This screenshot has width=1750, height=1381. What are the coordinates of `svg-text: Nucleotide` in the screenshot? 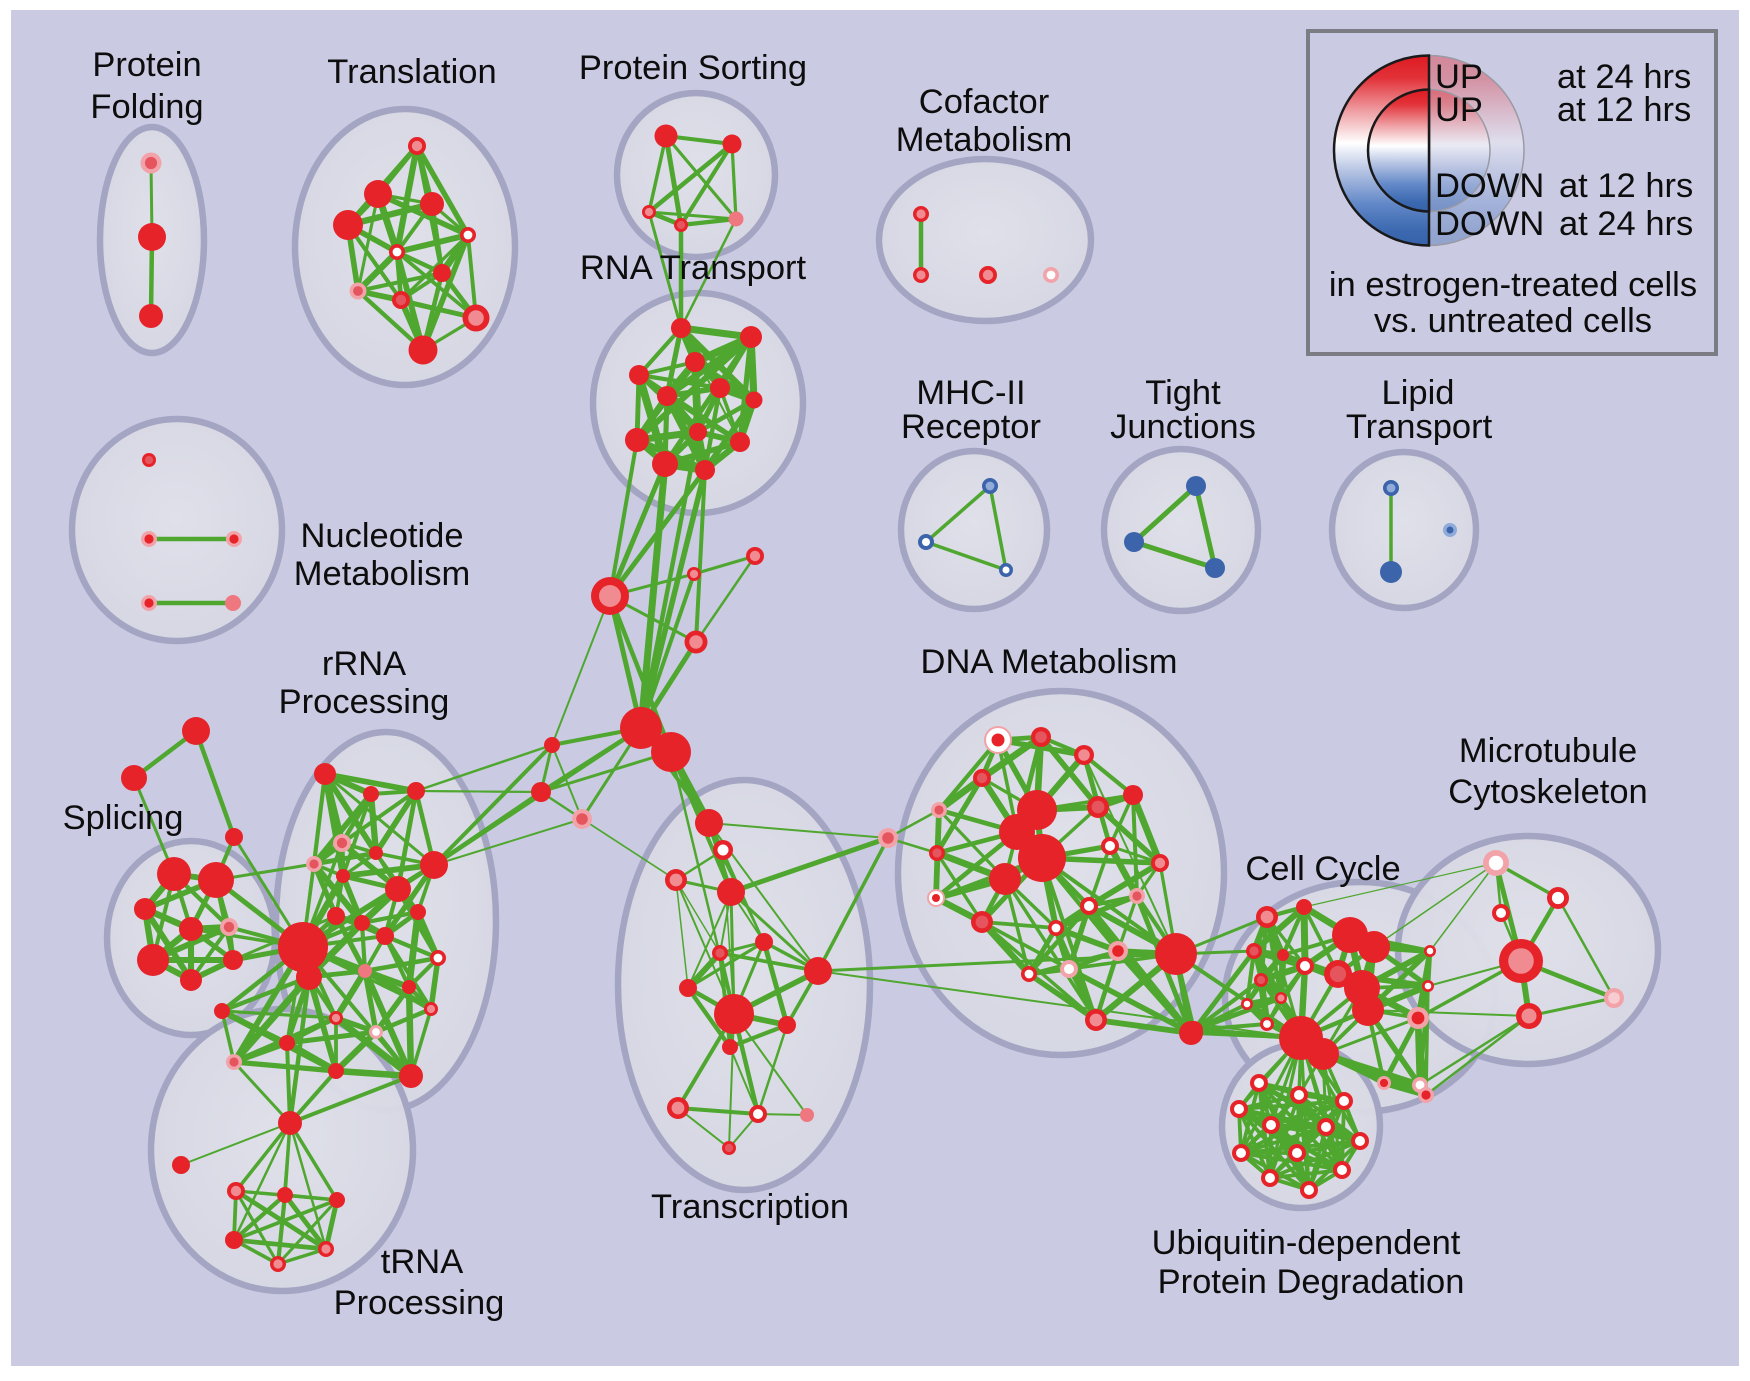 It's located at (381, 536).